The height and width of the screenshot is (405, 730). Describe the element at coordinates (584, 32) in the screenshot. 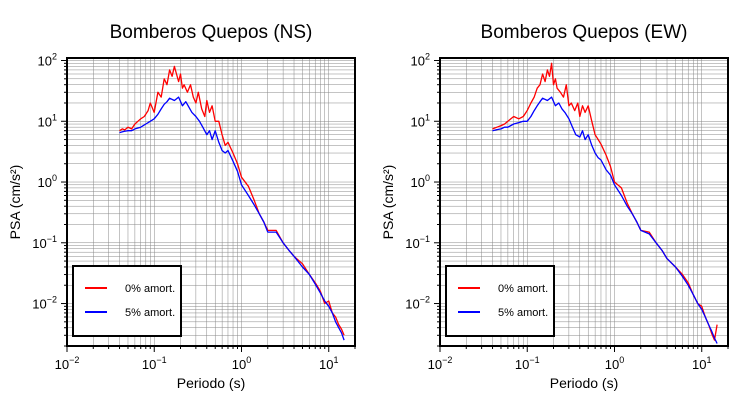

I see `chart-title: Bomberos Quepos (EW)` at that location.